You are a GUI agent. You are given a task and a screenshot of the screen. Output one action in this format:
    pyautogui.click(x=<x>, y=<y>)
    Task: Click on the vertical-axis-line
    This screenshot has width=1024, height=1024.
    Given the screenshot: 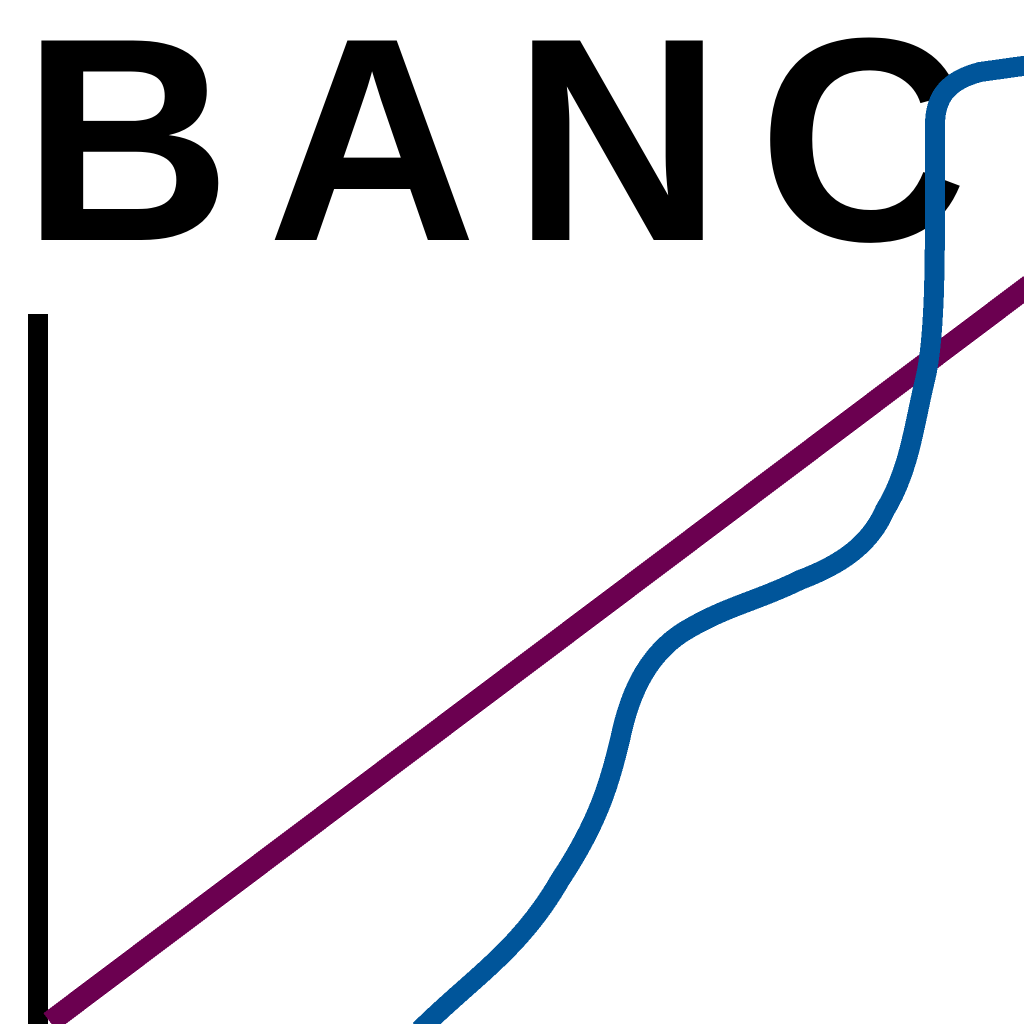 What is the action you would take?
    pyautogui.click(x=38, y=669)
    